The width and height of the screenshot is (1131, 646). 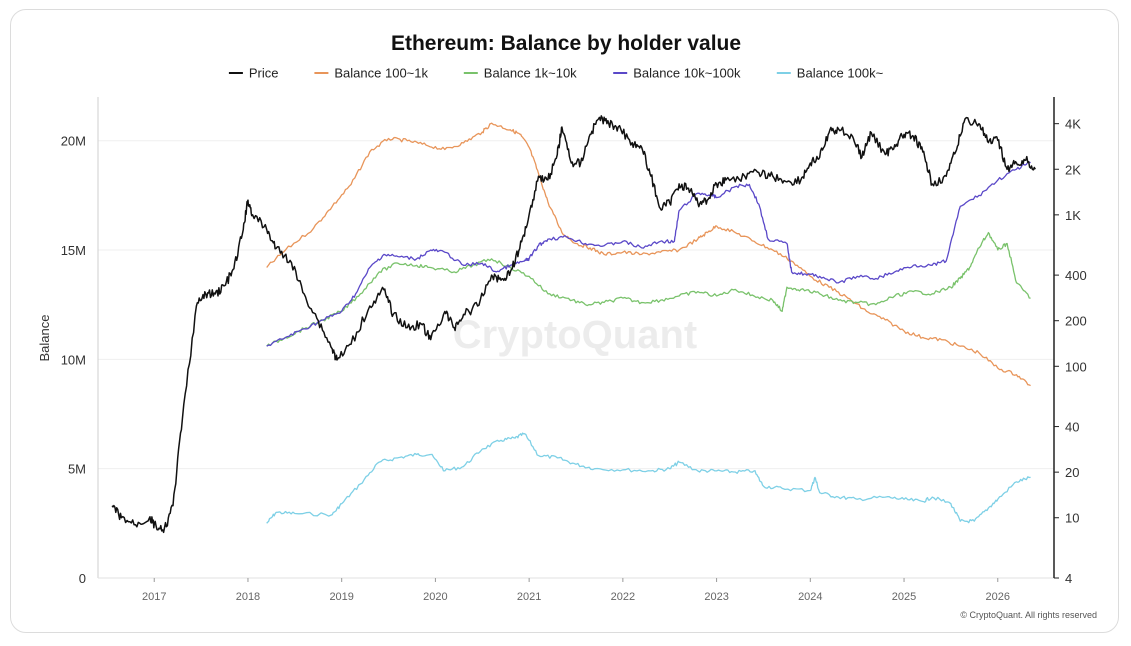 I want to click on legend-item: Balance 10k~100k, so click(x=677, y=73).